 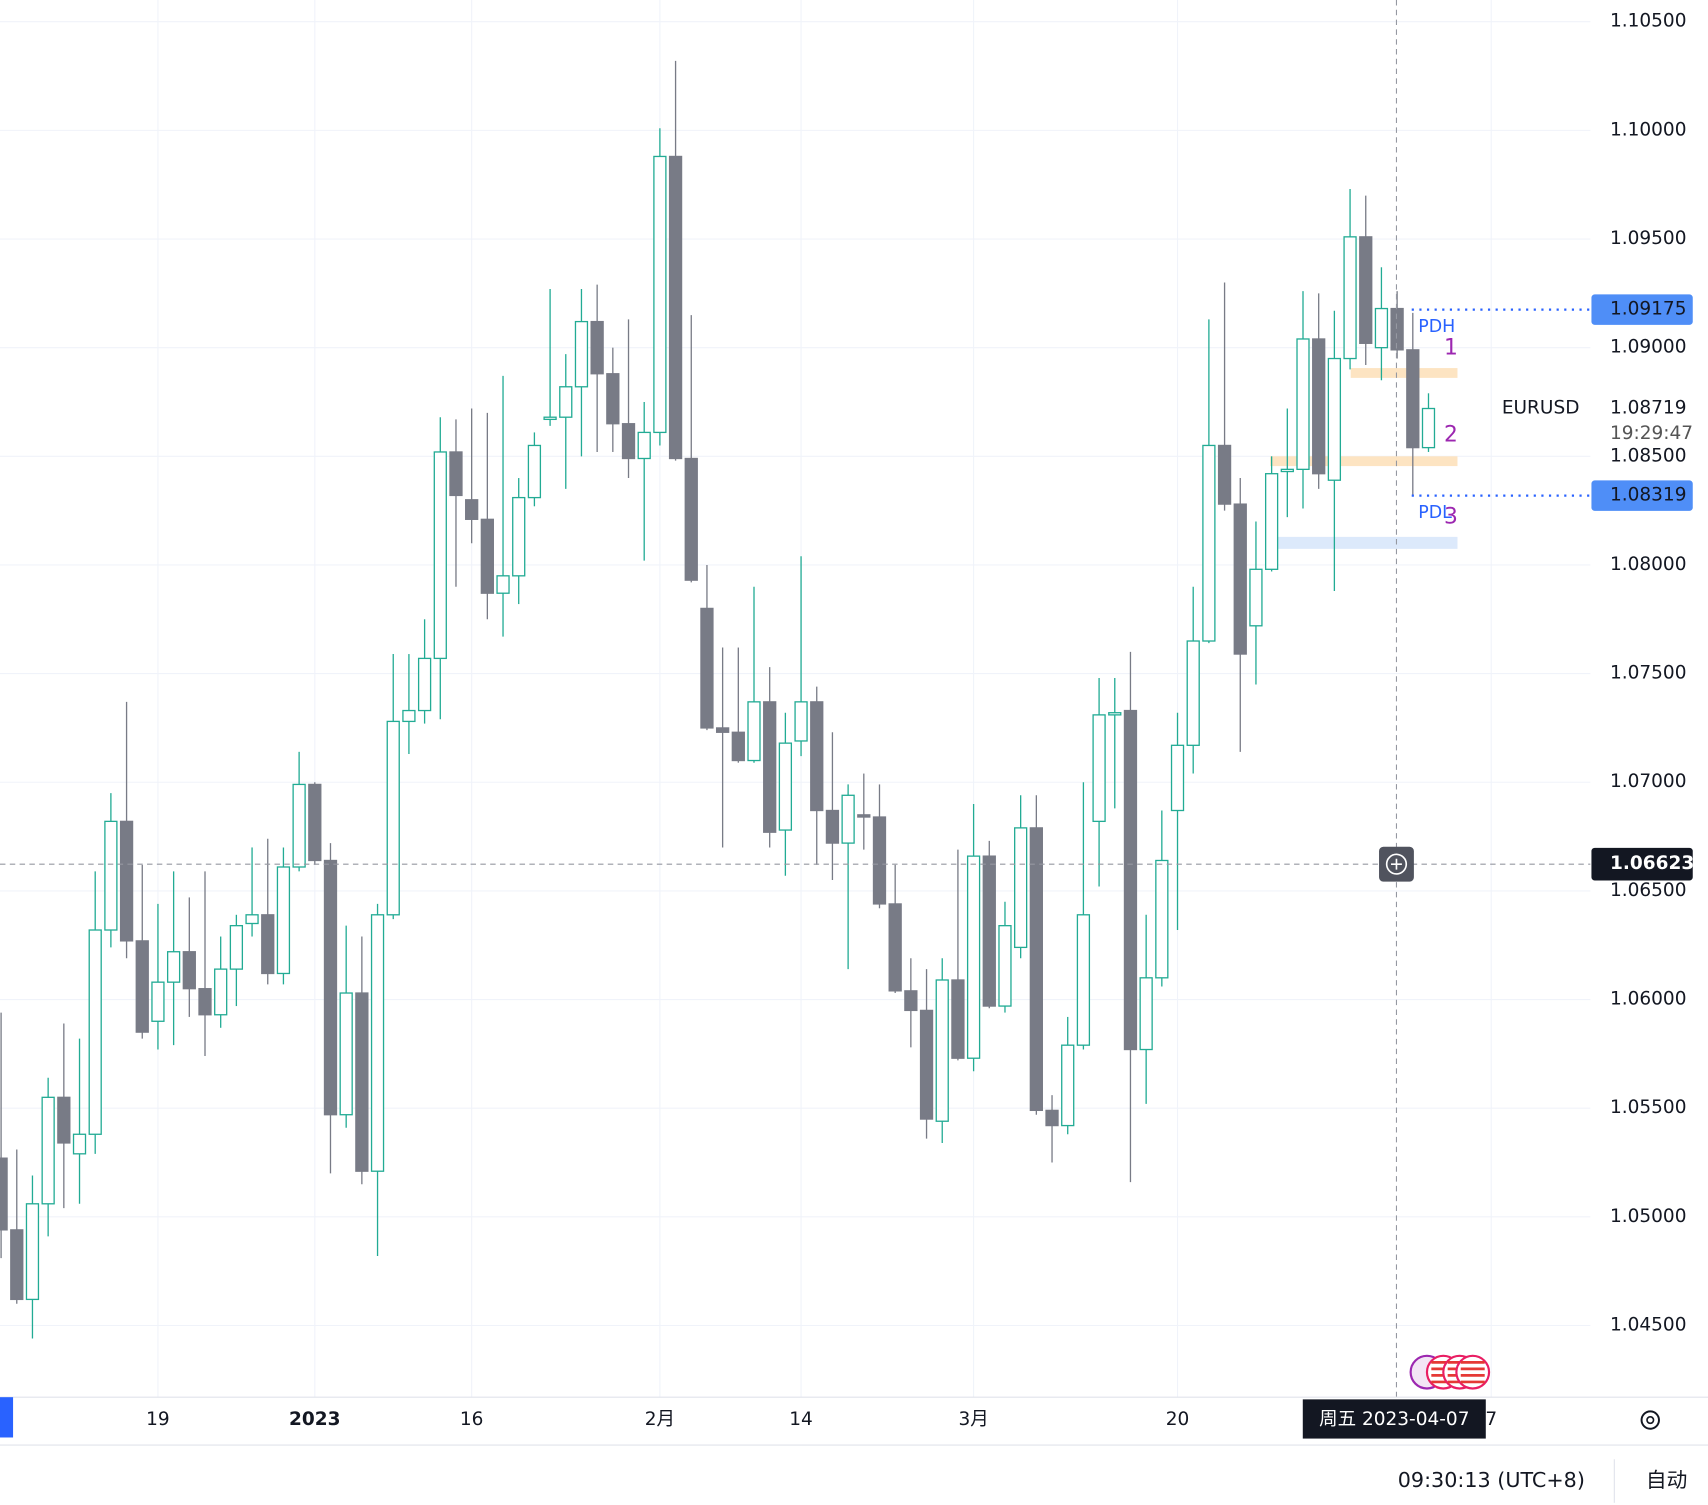 I want to click on countdown: 19:29:47, so click(x=1651, y=433).